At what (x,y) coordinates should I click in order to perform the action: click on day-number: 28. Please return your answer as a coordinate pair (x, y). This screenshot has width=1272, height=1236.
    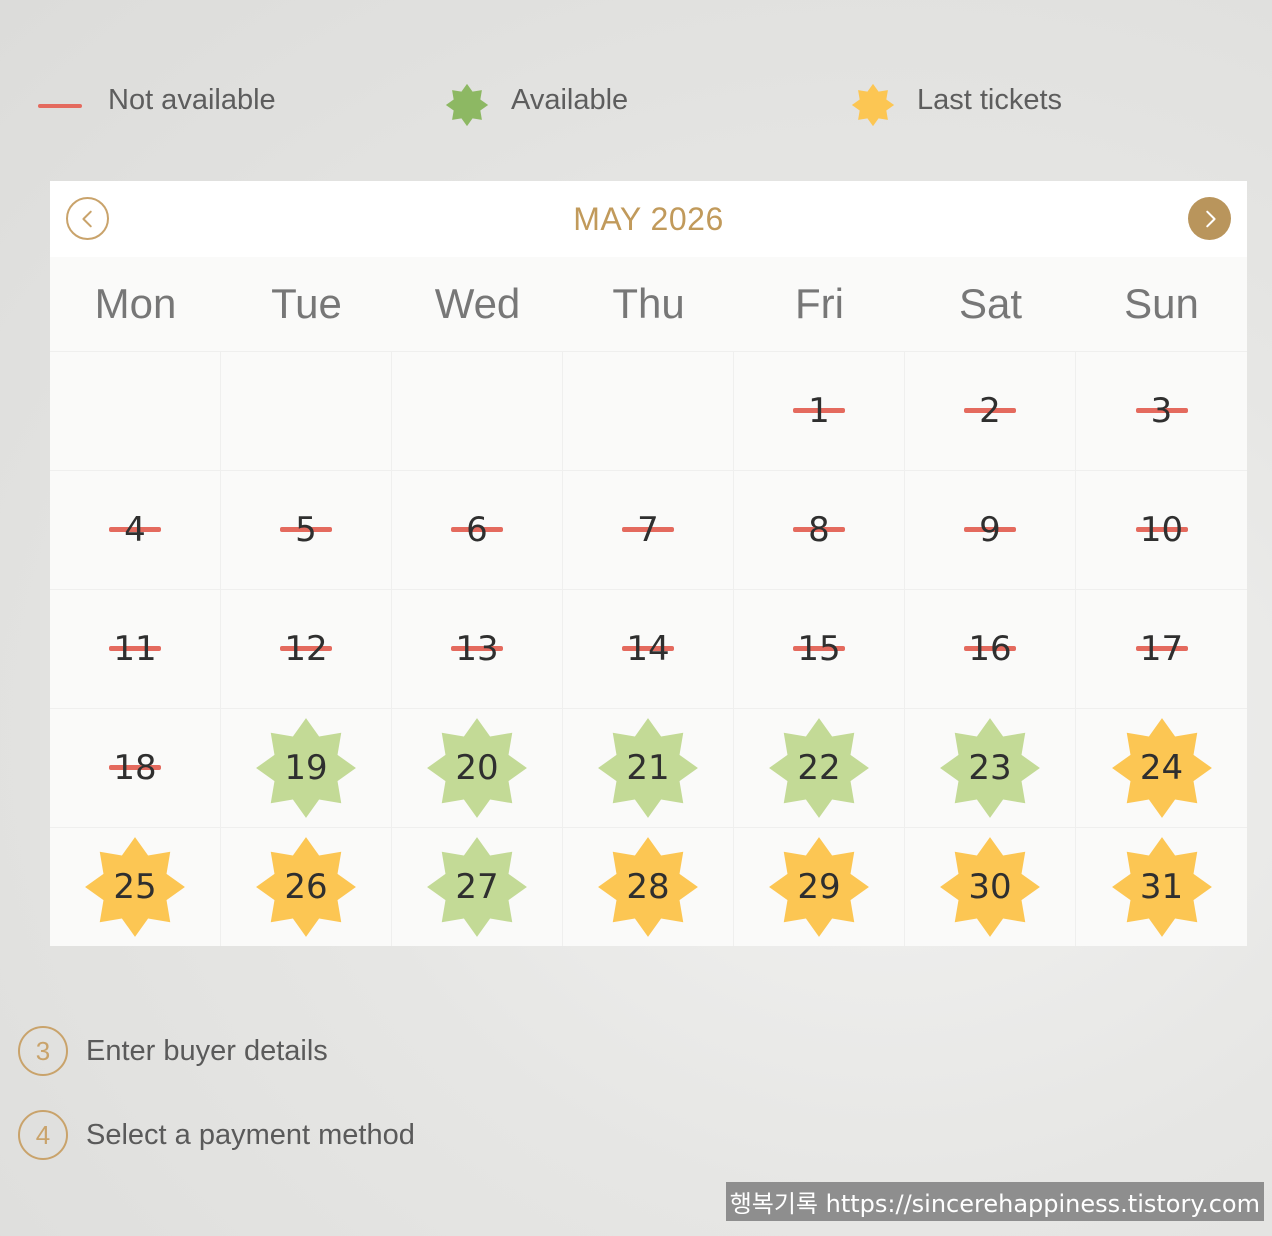
    Looking at the image, I should click on (648, 887).